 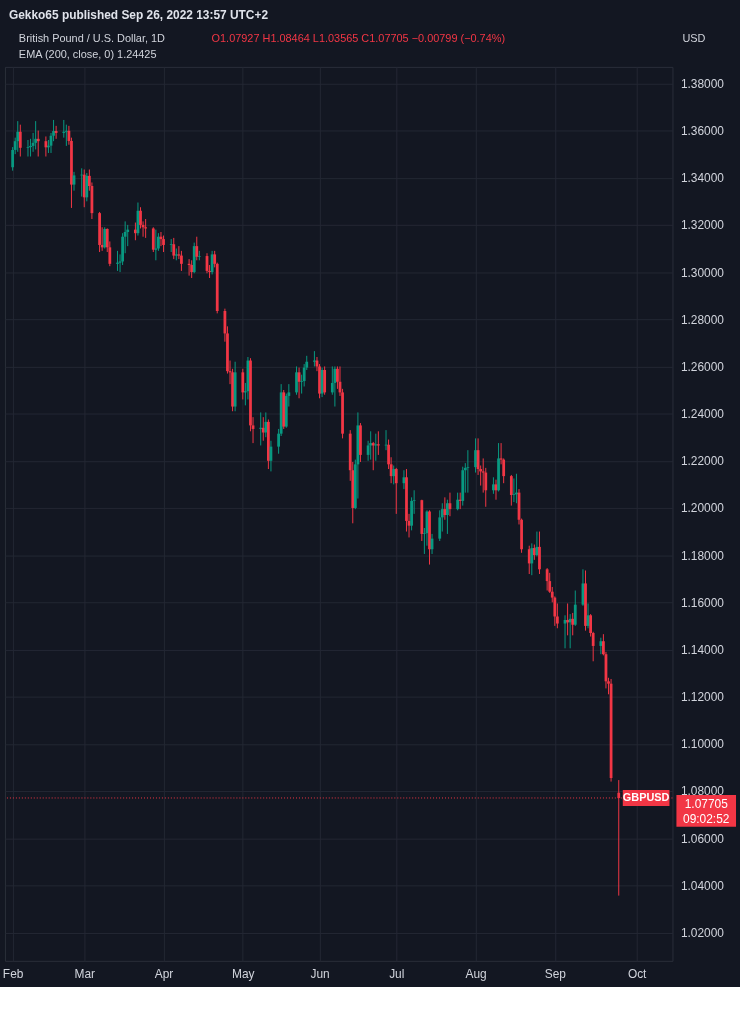 I want to click on text: 1.07705, so click(x=706, y=803).